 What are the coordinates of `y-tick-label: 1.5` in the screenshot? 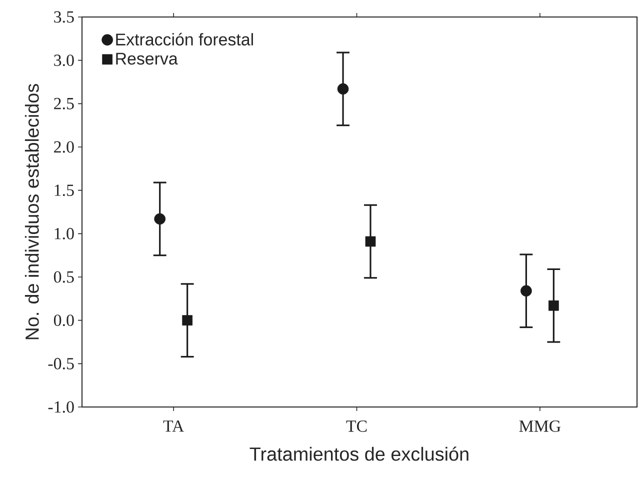 It's located at (64, 190).